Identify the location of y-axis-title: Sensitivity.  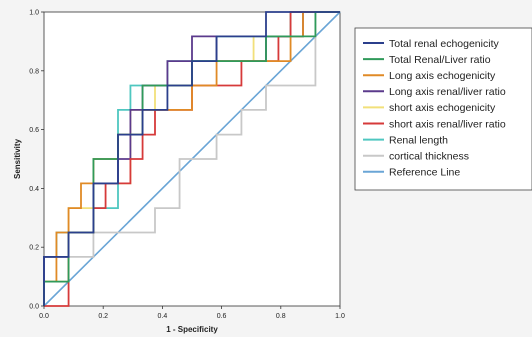
(17, 158).